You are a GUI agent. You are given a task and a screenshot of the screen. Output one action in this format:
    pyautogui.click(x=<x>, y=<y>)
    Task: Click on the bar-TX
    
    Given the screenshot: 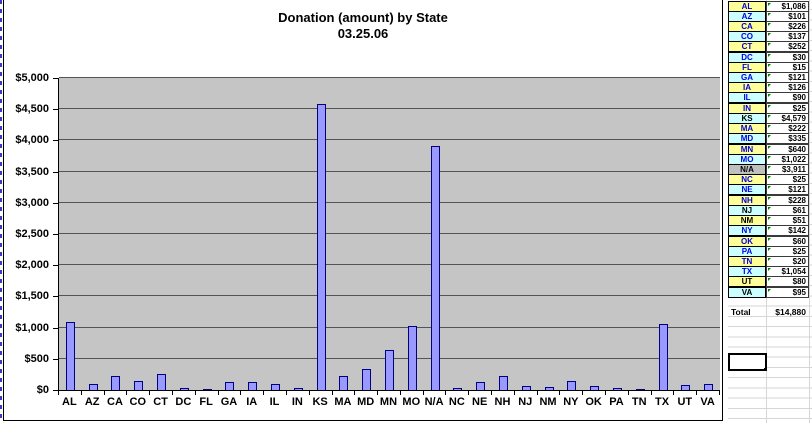 What is the action you would take?
    pyautogui.click(x=663, y=357)
    